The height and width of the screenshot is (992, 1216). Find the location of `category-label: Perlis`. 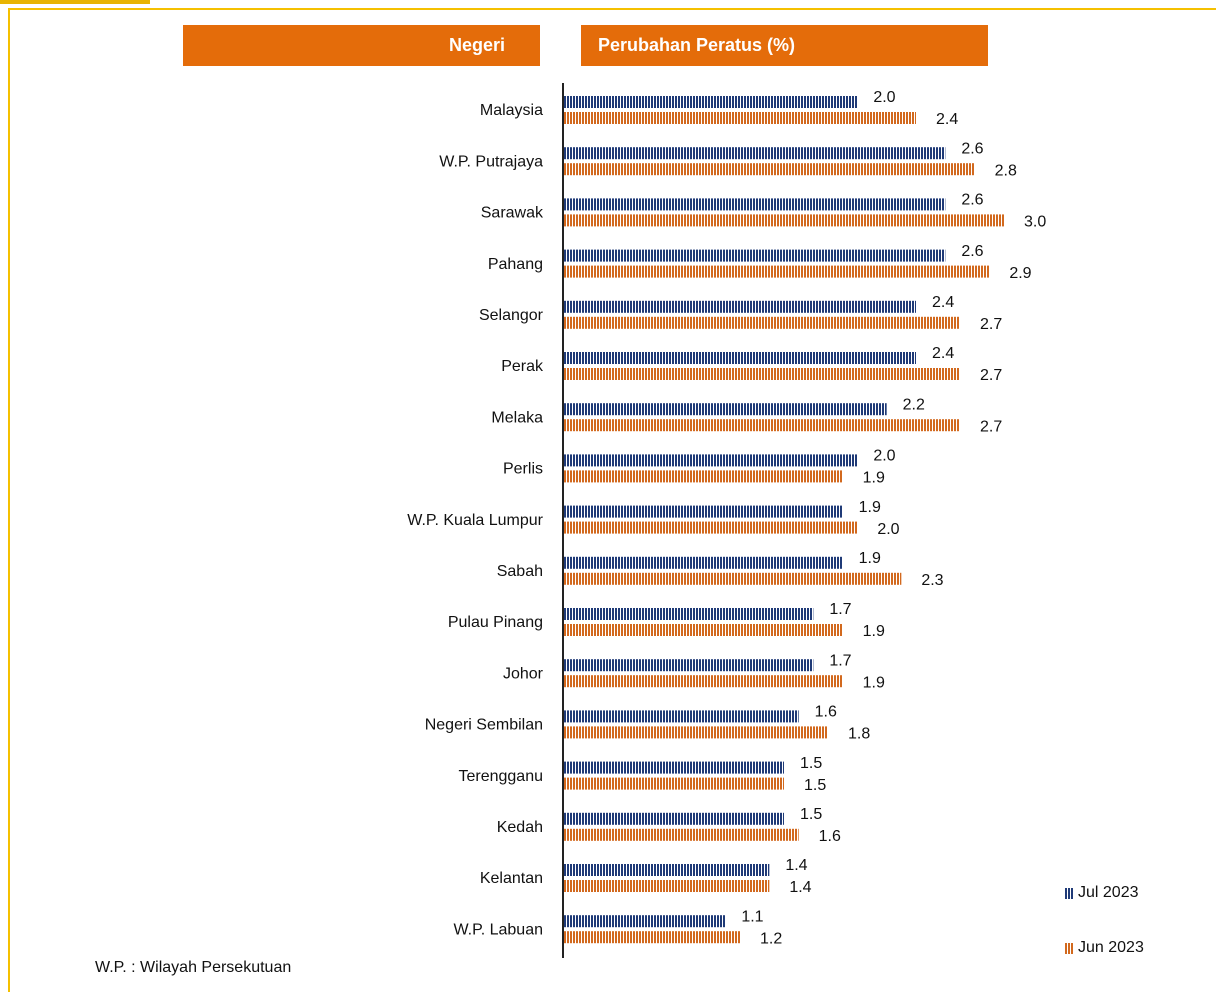

category-label: Perlis is located at coordinates (523, 469).